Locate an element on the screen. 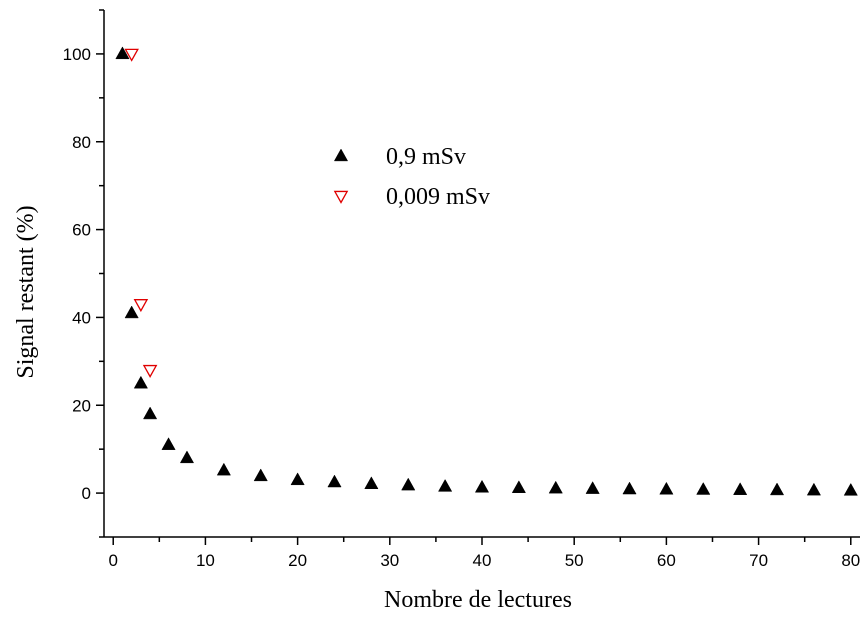  x-tick-label: 10 is located at coordinates (205, 560).